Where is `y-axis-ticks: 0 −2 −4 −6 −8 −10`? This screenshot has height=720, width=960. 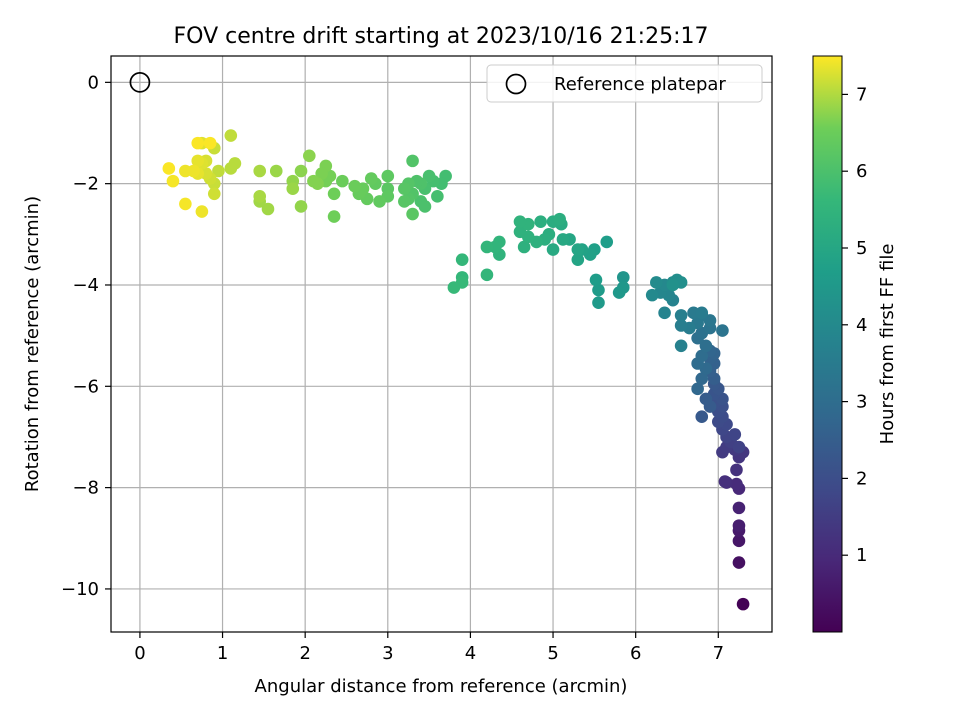 y-axis-ticks: 0 −2 −4 −6 −8 −10 is located at coordinates (86, 336).